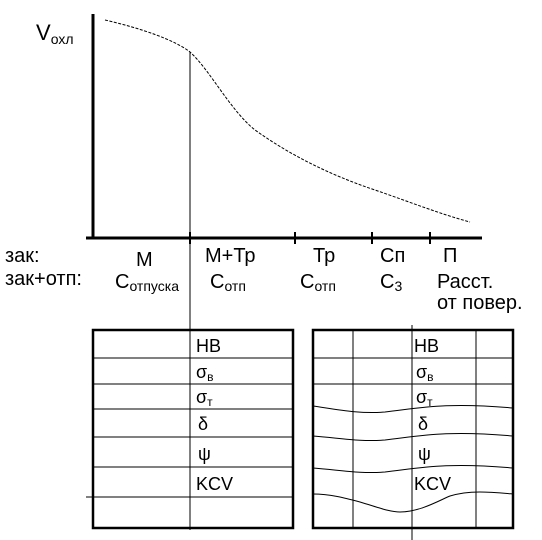  I want to click on column-bottom-sub: 3, so click(398, 286).